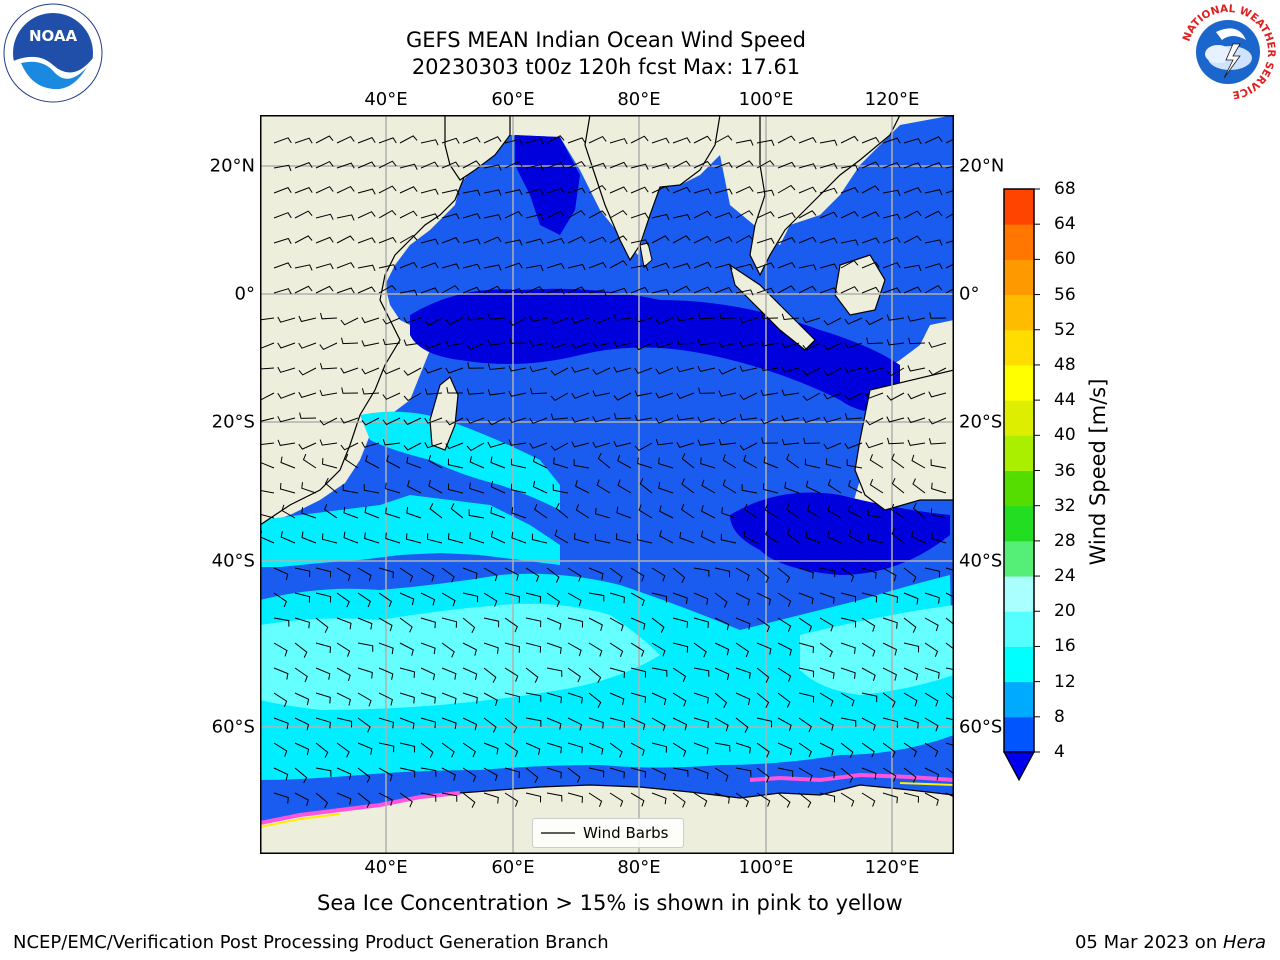 The image size is (1280, 960). What do you see at coordinates (825, 196) in the screenshot?
I see `southeast-asia-landmass` at bounding box center [825, 196].